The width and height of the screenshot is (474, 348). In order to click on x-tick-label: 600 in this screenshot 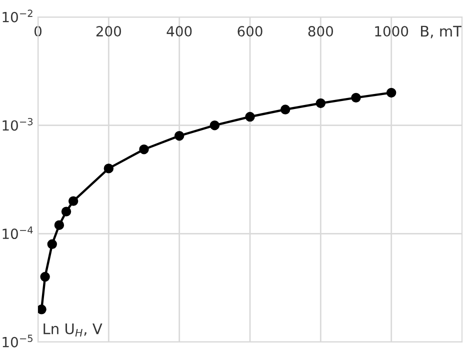, I will do `click(250, 31)`.